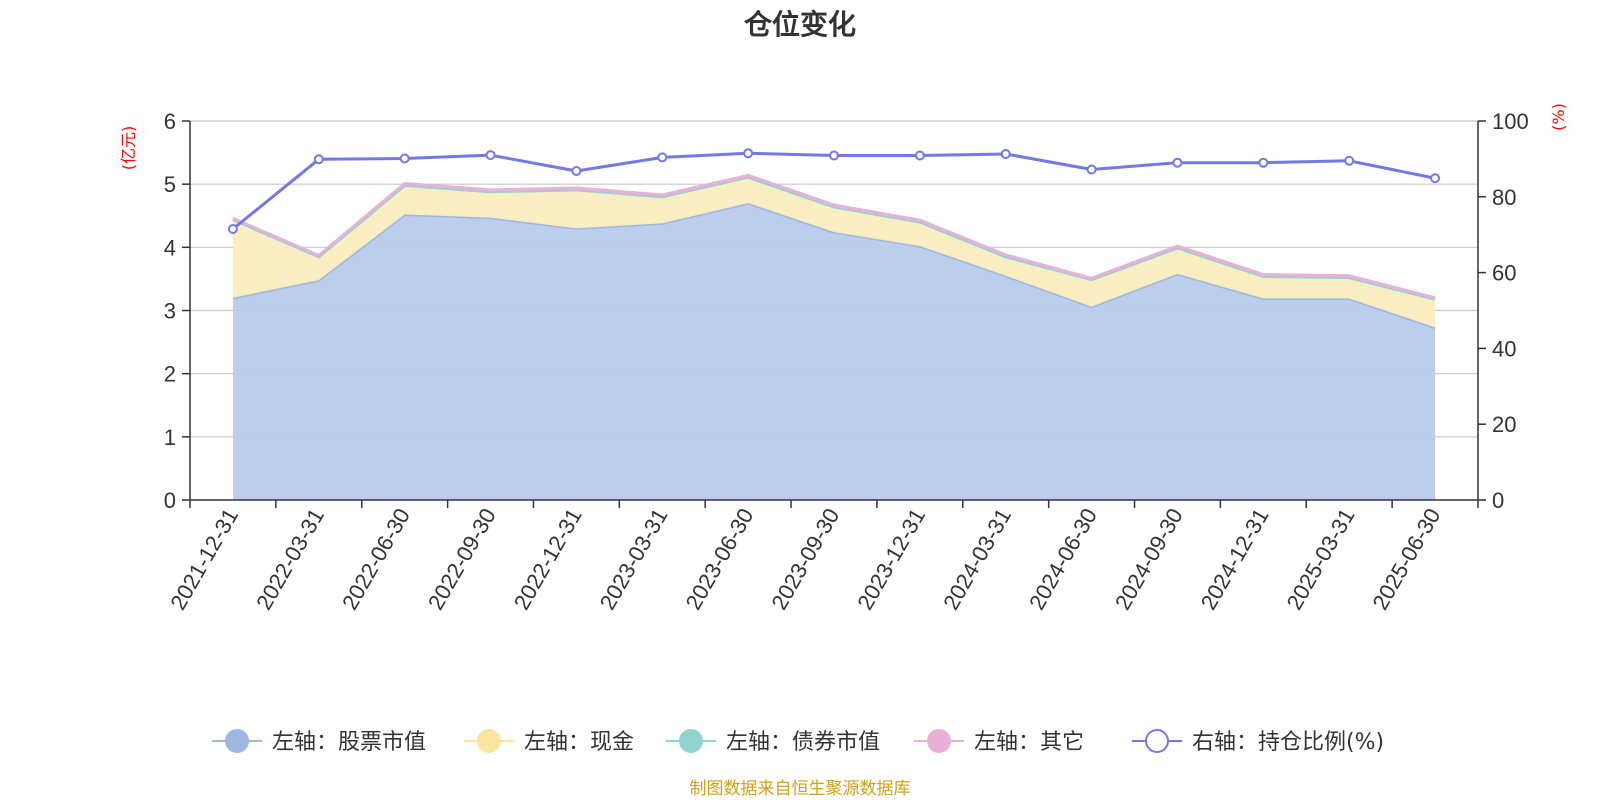 This screenshot has height=800, width=1600. Describe the element at coordinates (1149, 559) in the screenshot. I see `x-tick-label: 2024-09-30` at that location.